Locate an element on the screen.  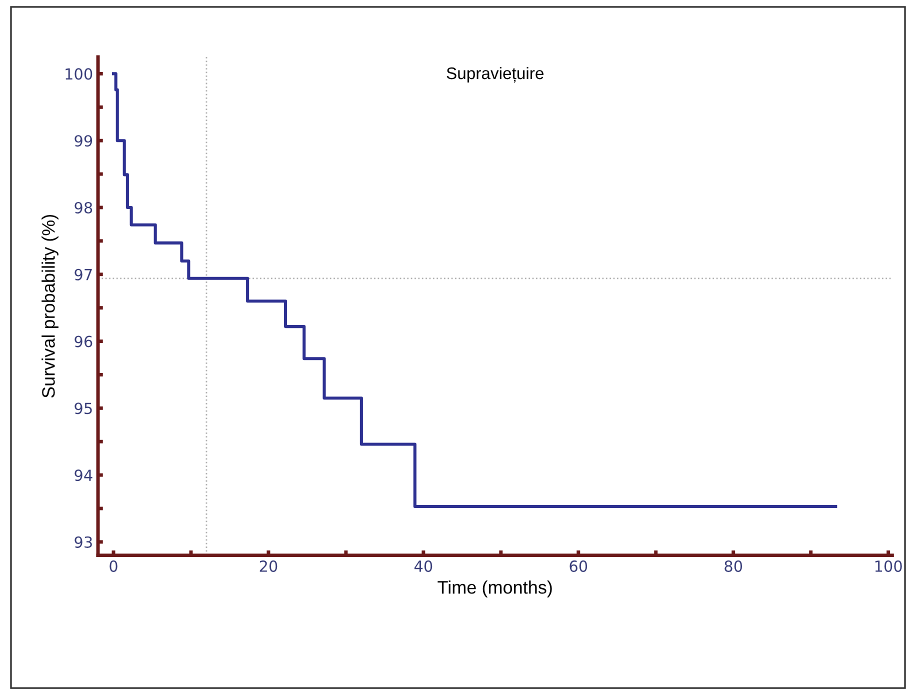
y-tick-label: 93 is located at coordinates (83, 542).